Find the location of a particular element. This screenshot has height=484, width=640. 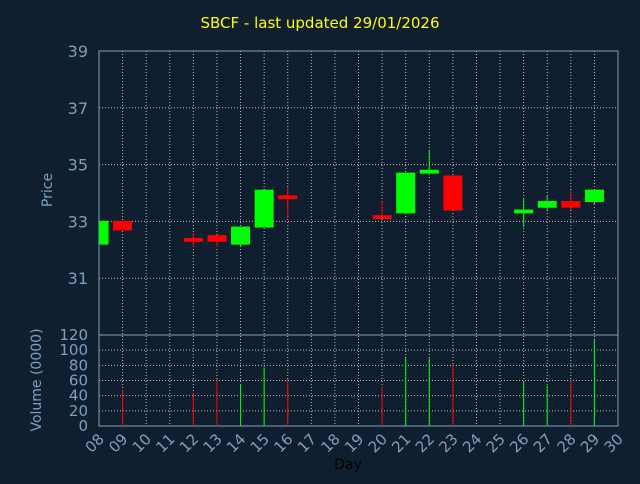

x-tick-label: 10 is located at coordinates (142, 443).